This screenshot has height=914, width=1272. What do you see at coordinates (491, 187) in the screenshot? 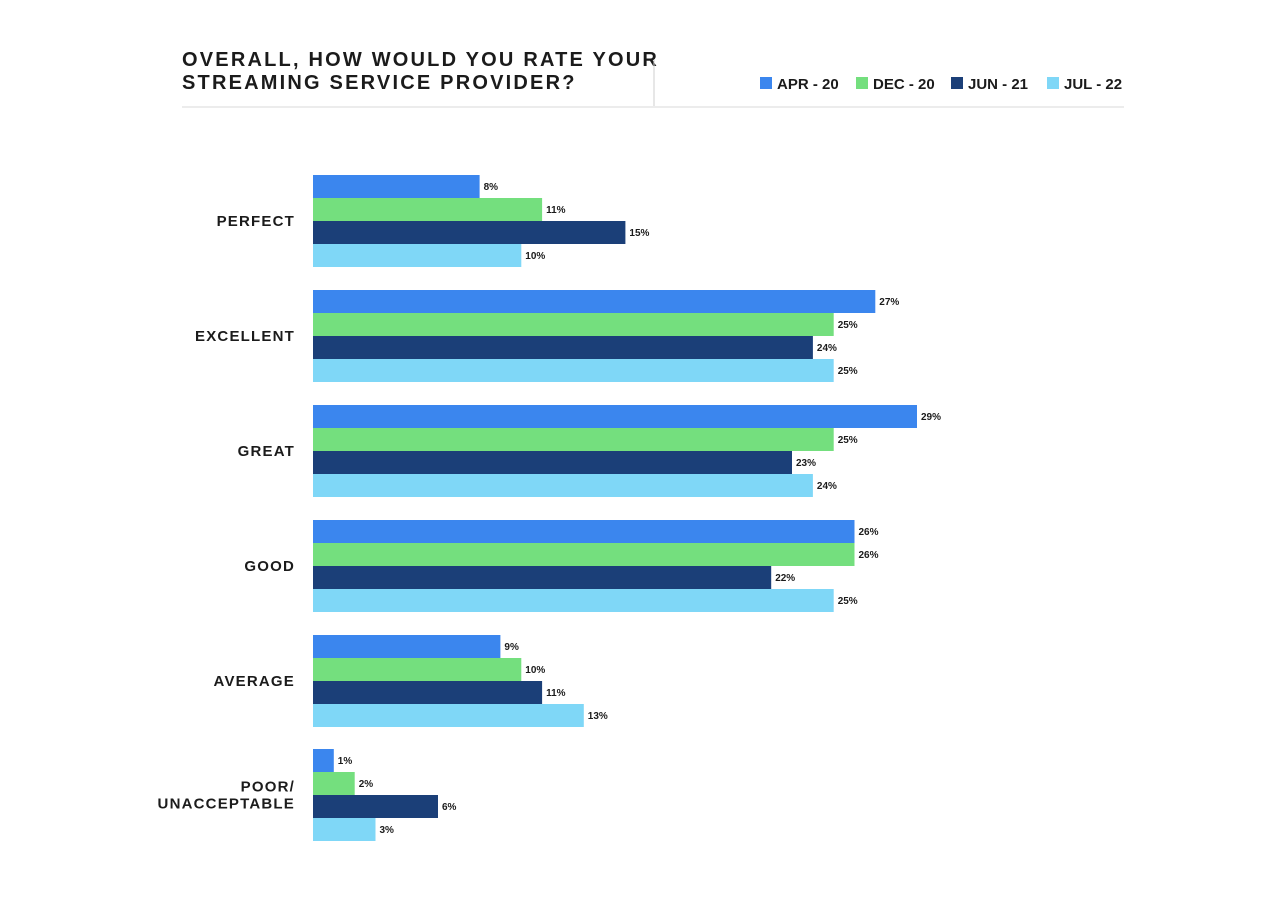
I see `data-label: 8%` at bounding box center [491, 187].